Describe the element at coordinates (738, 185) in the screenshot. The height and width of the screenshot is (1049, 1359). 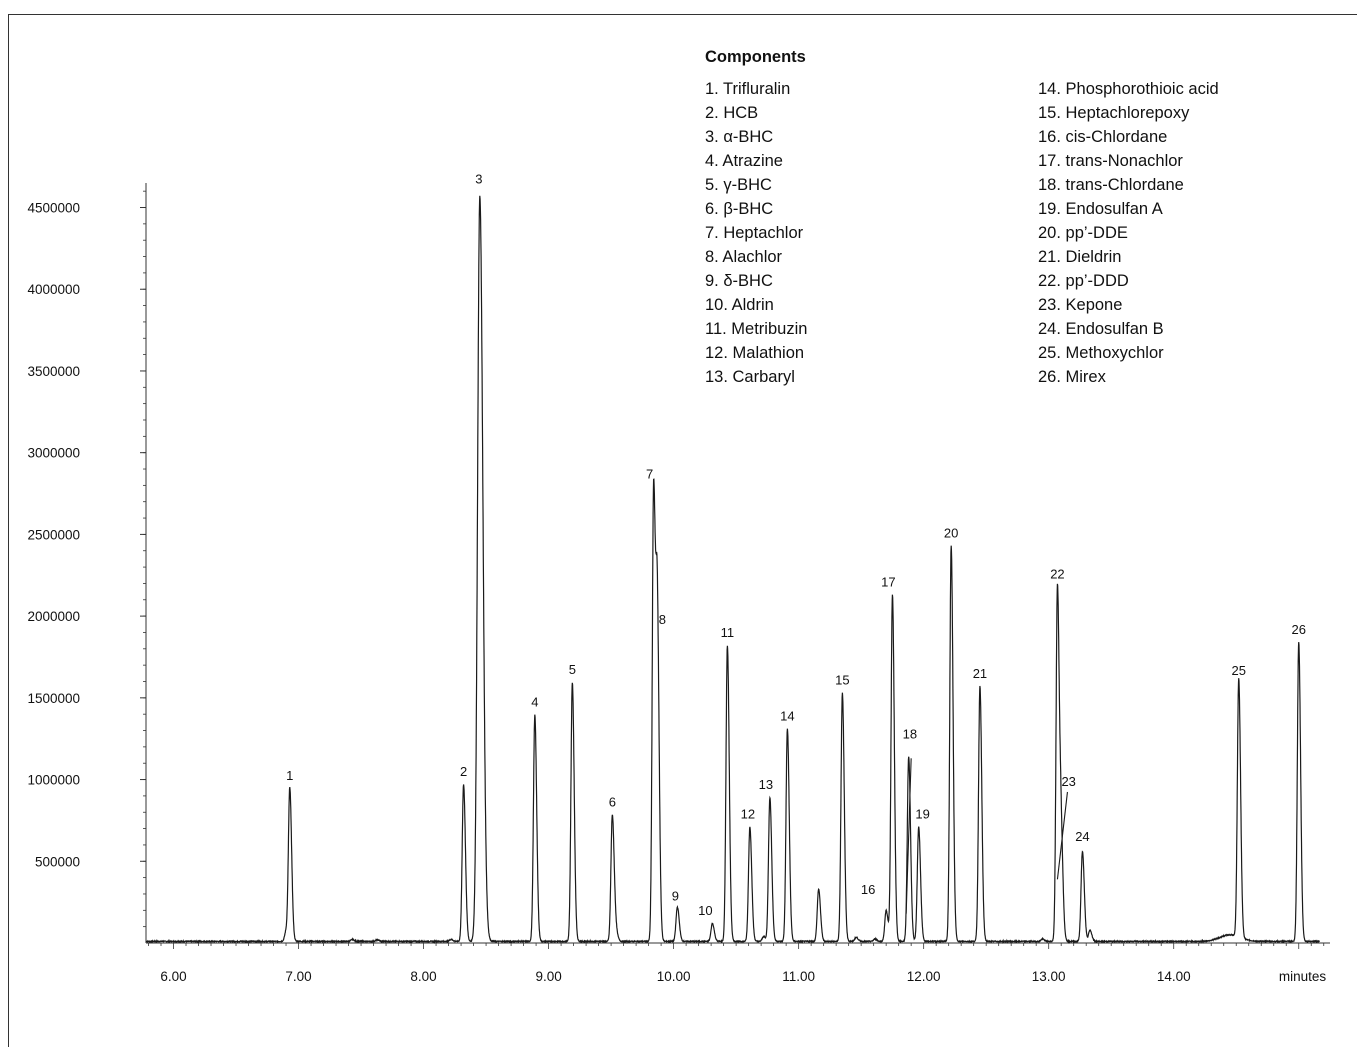
I see `legend-item: 5. γ-BHC` at that location.